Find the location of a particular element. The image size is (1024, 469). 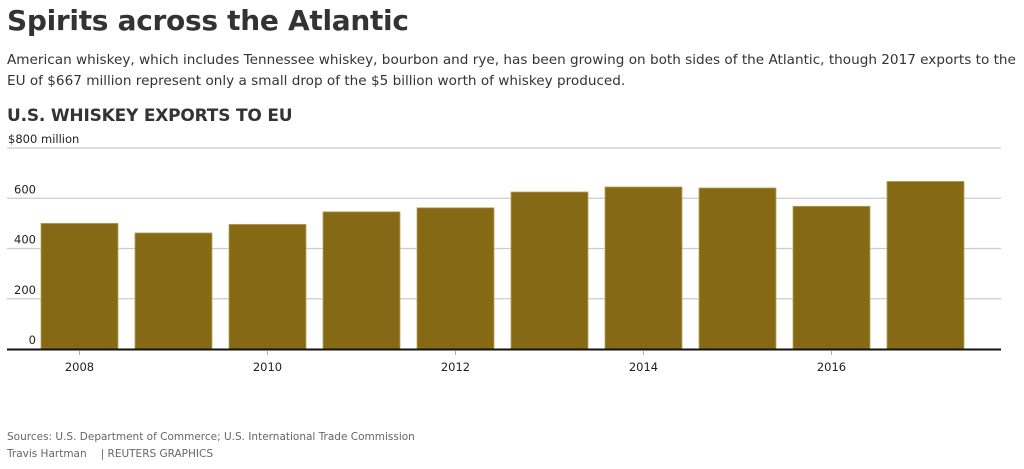

bar-2008 is located at coordinates (79, 286).